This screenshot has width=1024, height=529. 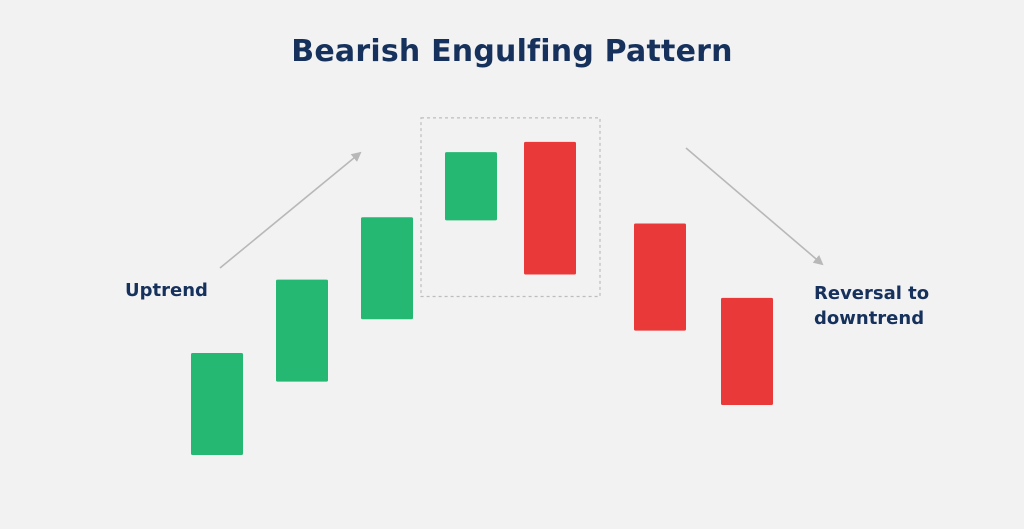 I want to click on downtrend-arrow, so click(x=754, y=206).